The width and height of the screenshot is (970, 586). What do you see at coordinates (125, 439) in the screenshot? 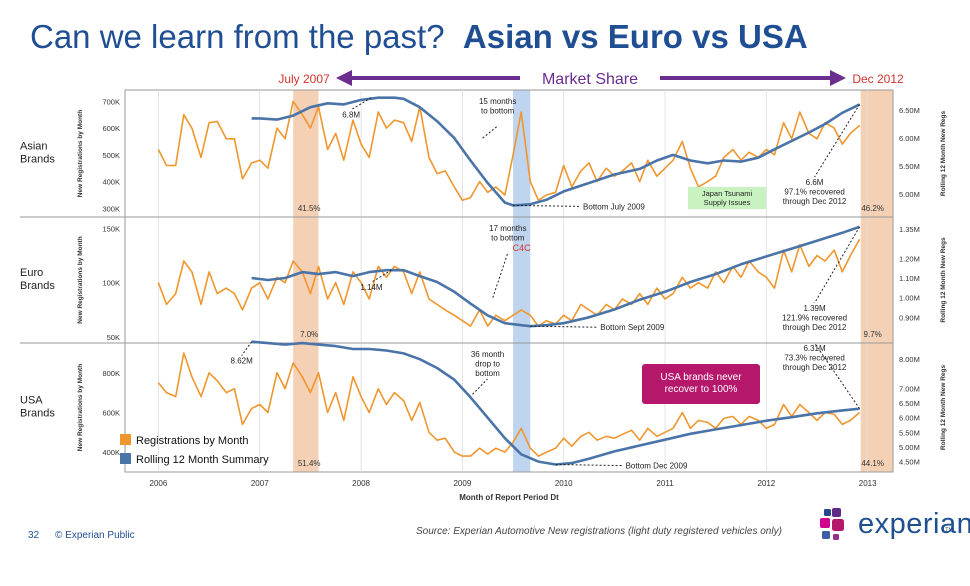
I see `legend-swatch-monthly` at bounding box center [125, 439].